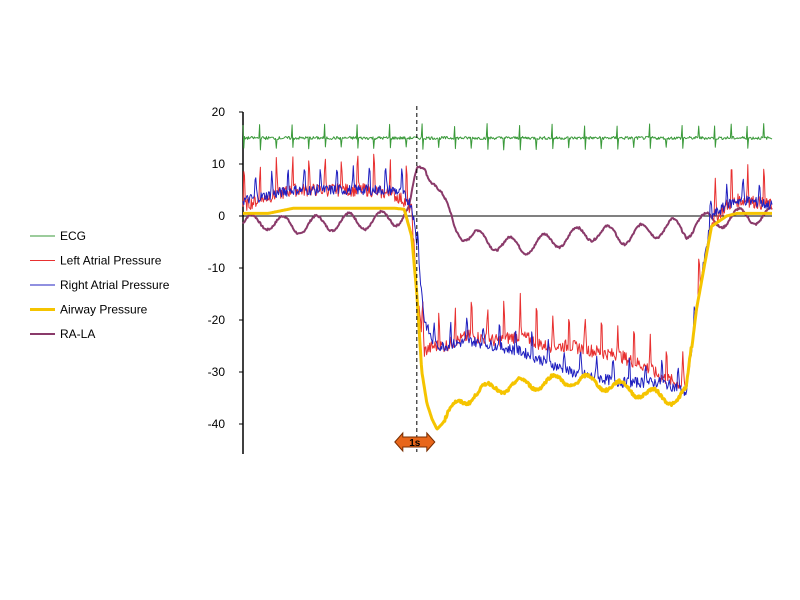 Image resolution: width=800 pixels, height=600 pixels. Describe the element at coordinates (217, 372) in the screenshot. I see `y-tick-label: -30` at that location.